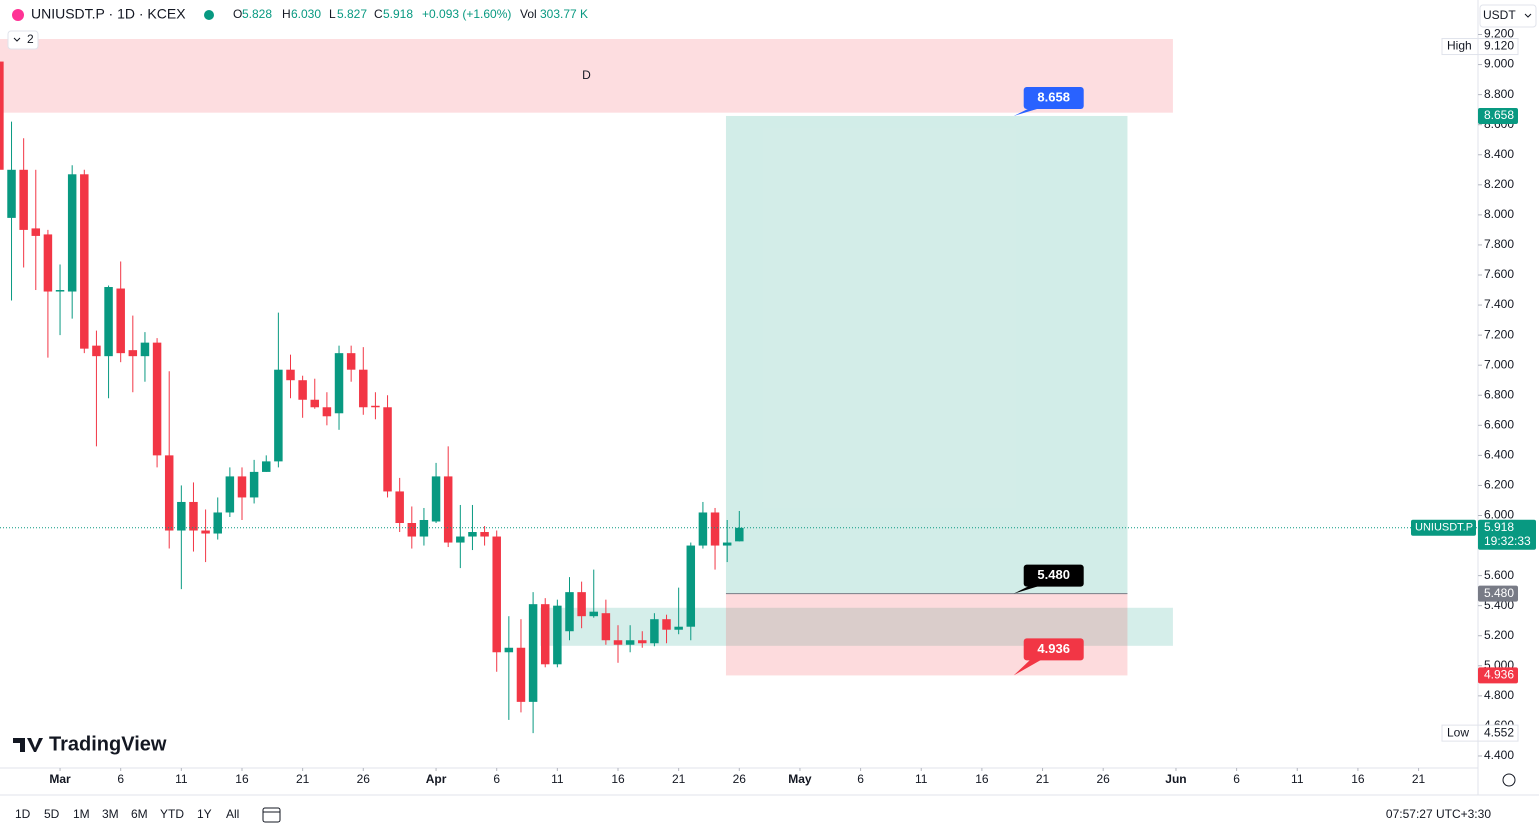  I want to click on symbol-icon, so click(18, 15).